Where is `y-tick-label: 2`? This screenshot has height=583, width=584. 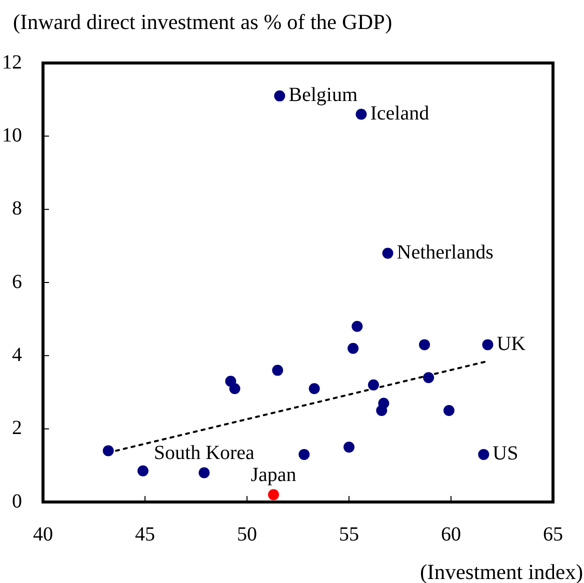
y-tick-label: 2 is located at coordinates (17, 428).